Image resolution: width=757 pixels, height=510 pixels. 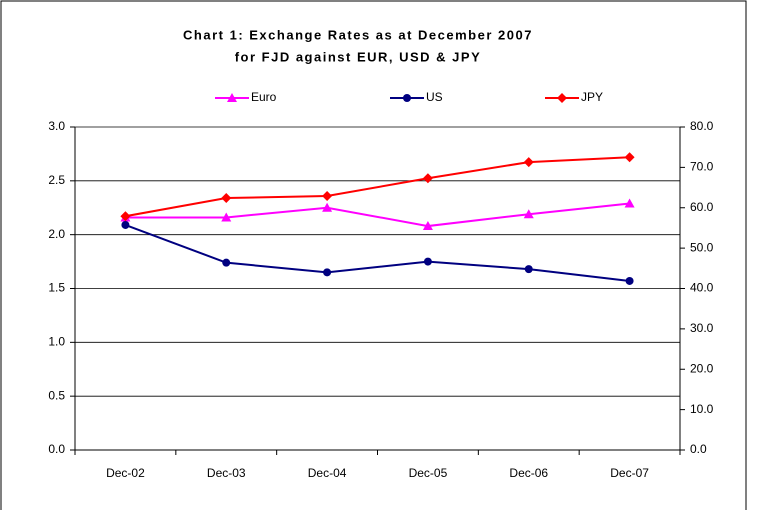 What do you see at coordinates (702, 126) in the screenshot?
I see `y2-tick-label: 80.0` at bounding box center [702, 126].